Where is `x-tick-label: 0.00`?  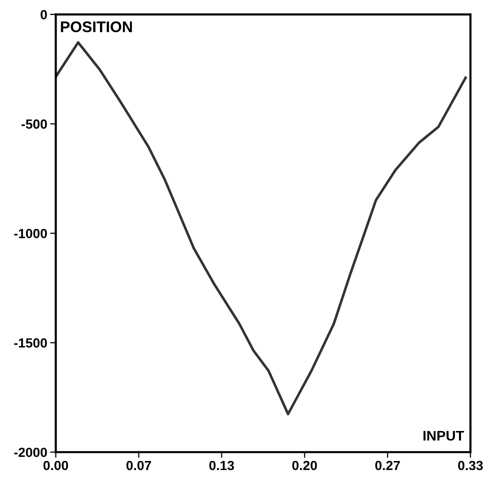
x-tick-label: 0.00 is located at coordinates (55, 465).